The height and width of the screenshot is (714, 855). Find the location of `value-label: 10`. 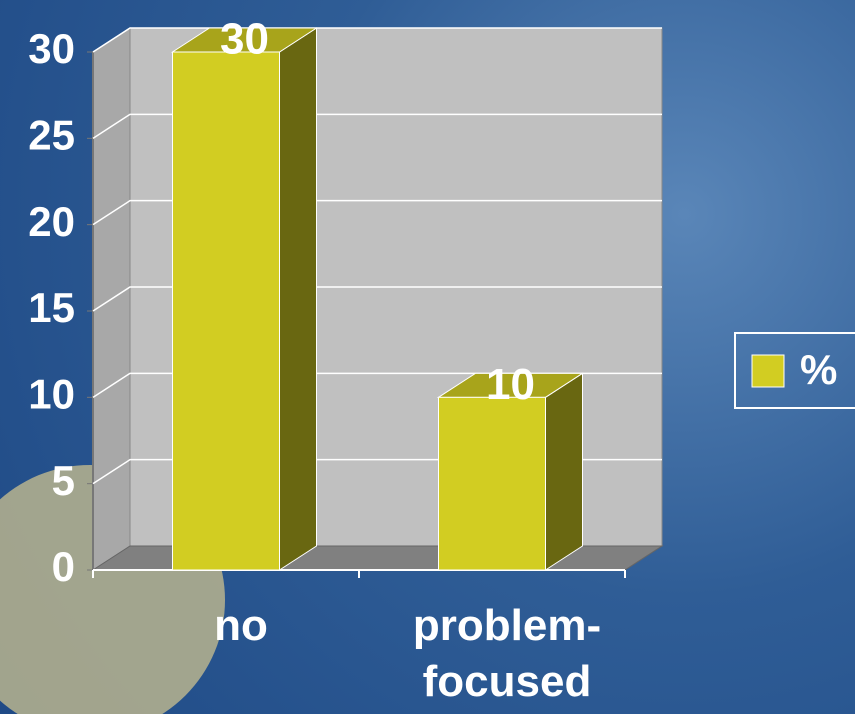

value-label: 10 is located at coordinates (510, 384).